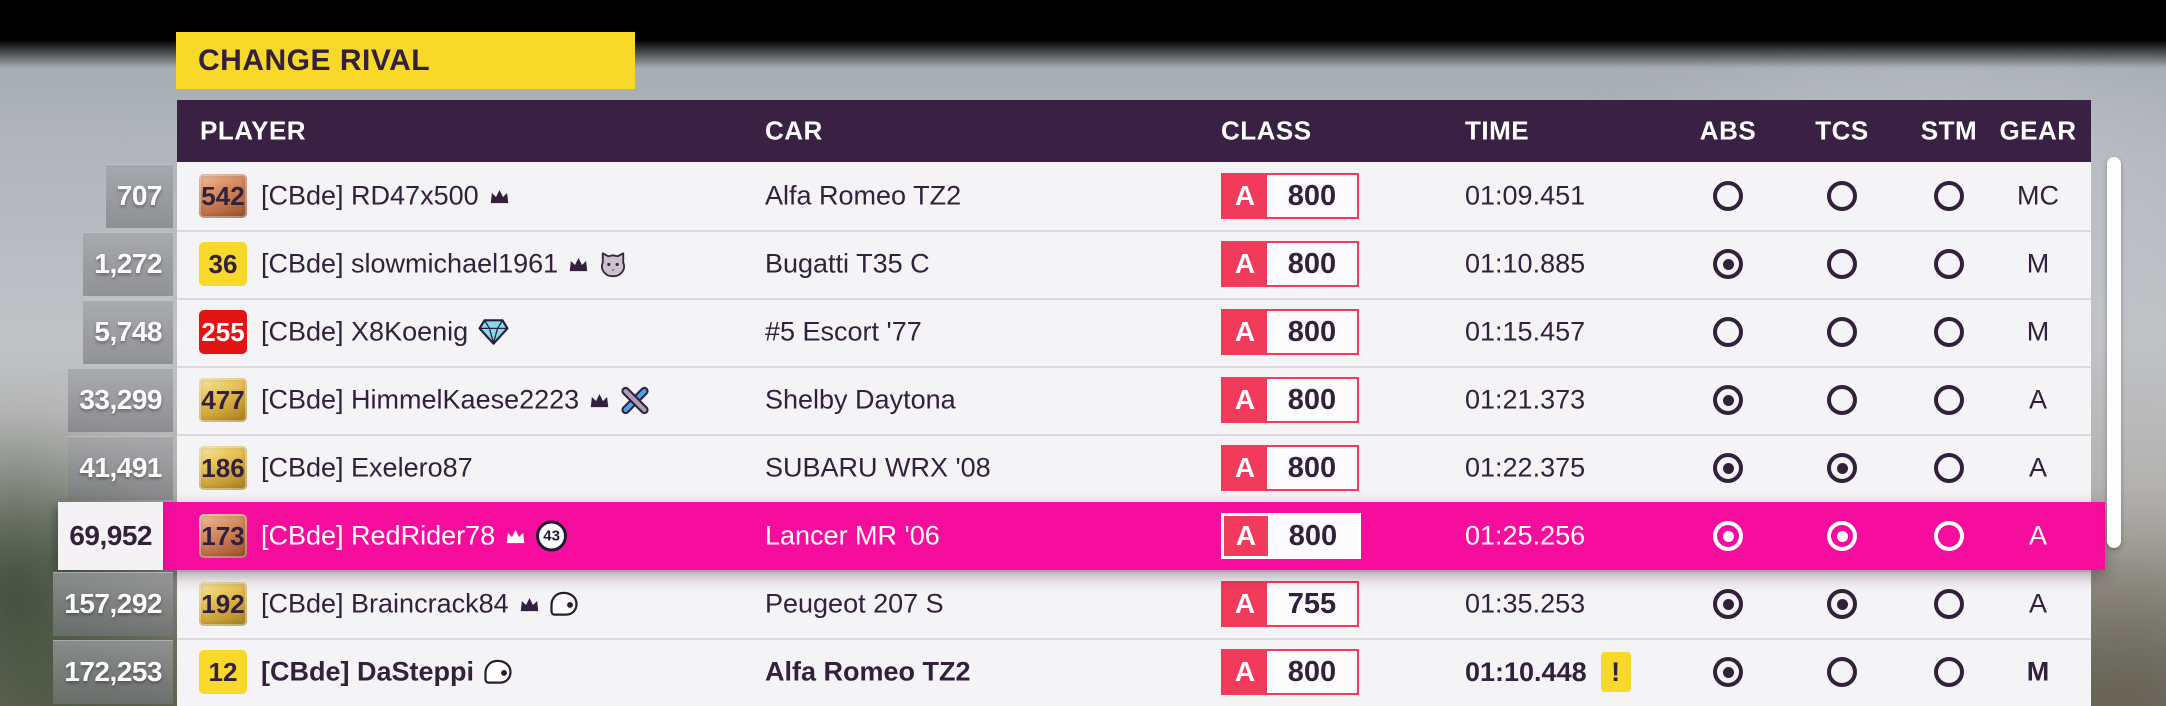 This screenshot has width=2166, height=706. I want to click on performance-index: 755, so click(1312, 603).